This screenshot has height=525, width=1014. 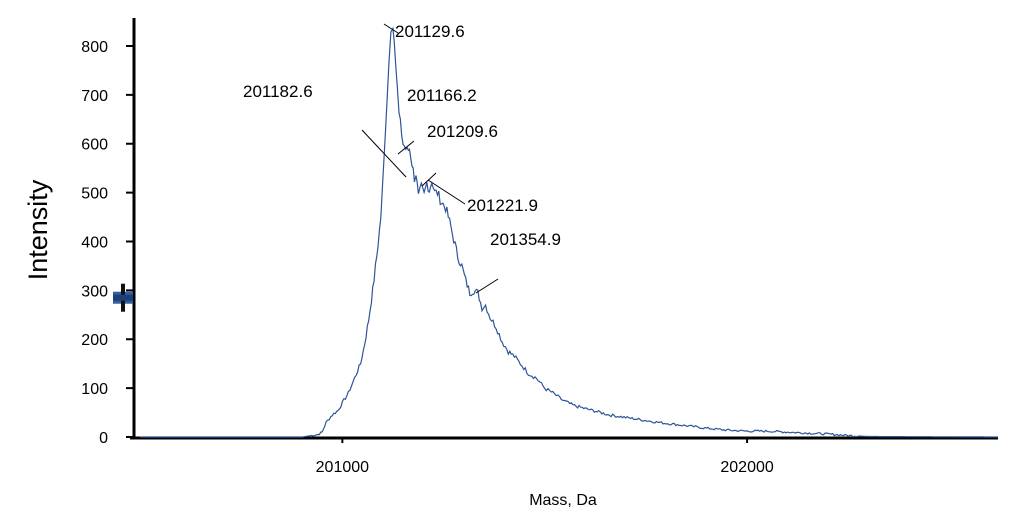 What do you see at coordinates (342, 467) in the screenshot?
I see `x-tick-label: 201000` at bounding box center [342, 467].